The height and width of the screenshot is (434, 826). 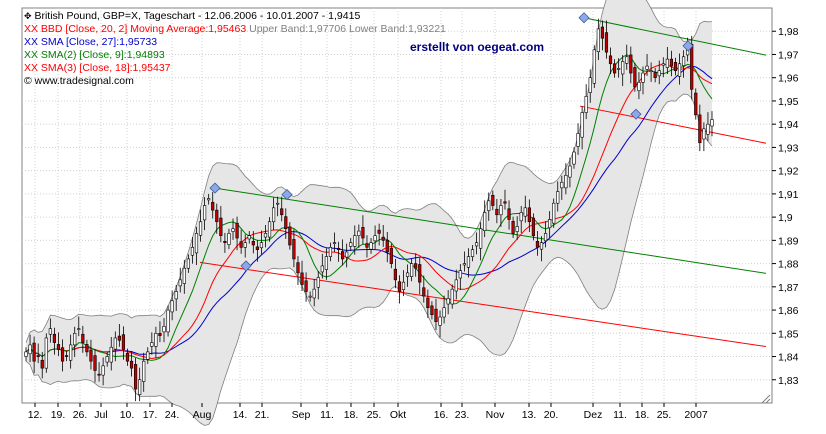 I want to click on y-tick-label: 1,9, so click(x=785, y=218).